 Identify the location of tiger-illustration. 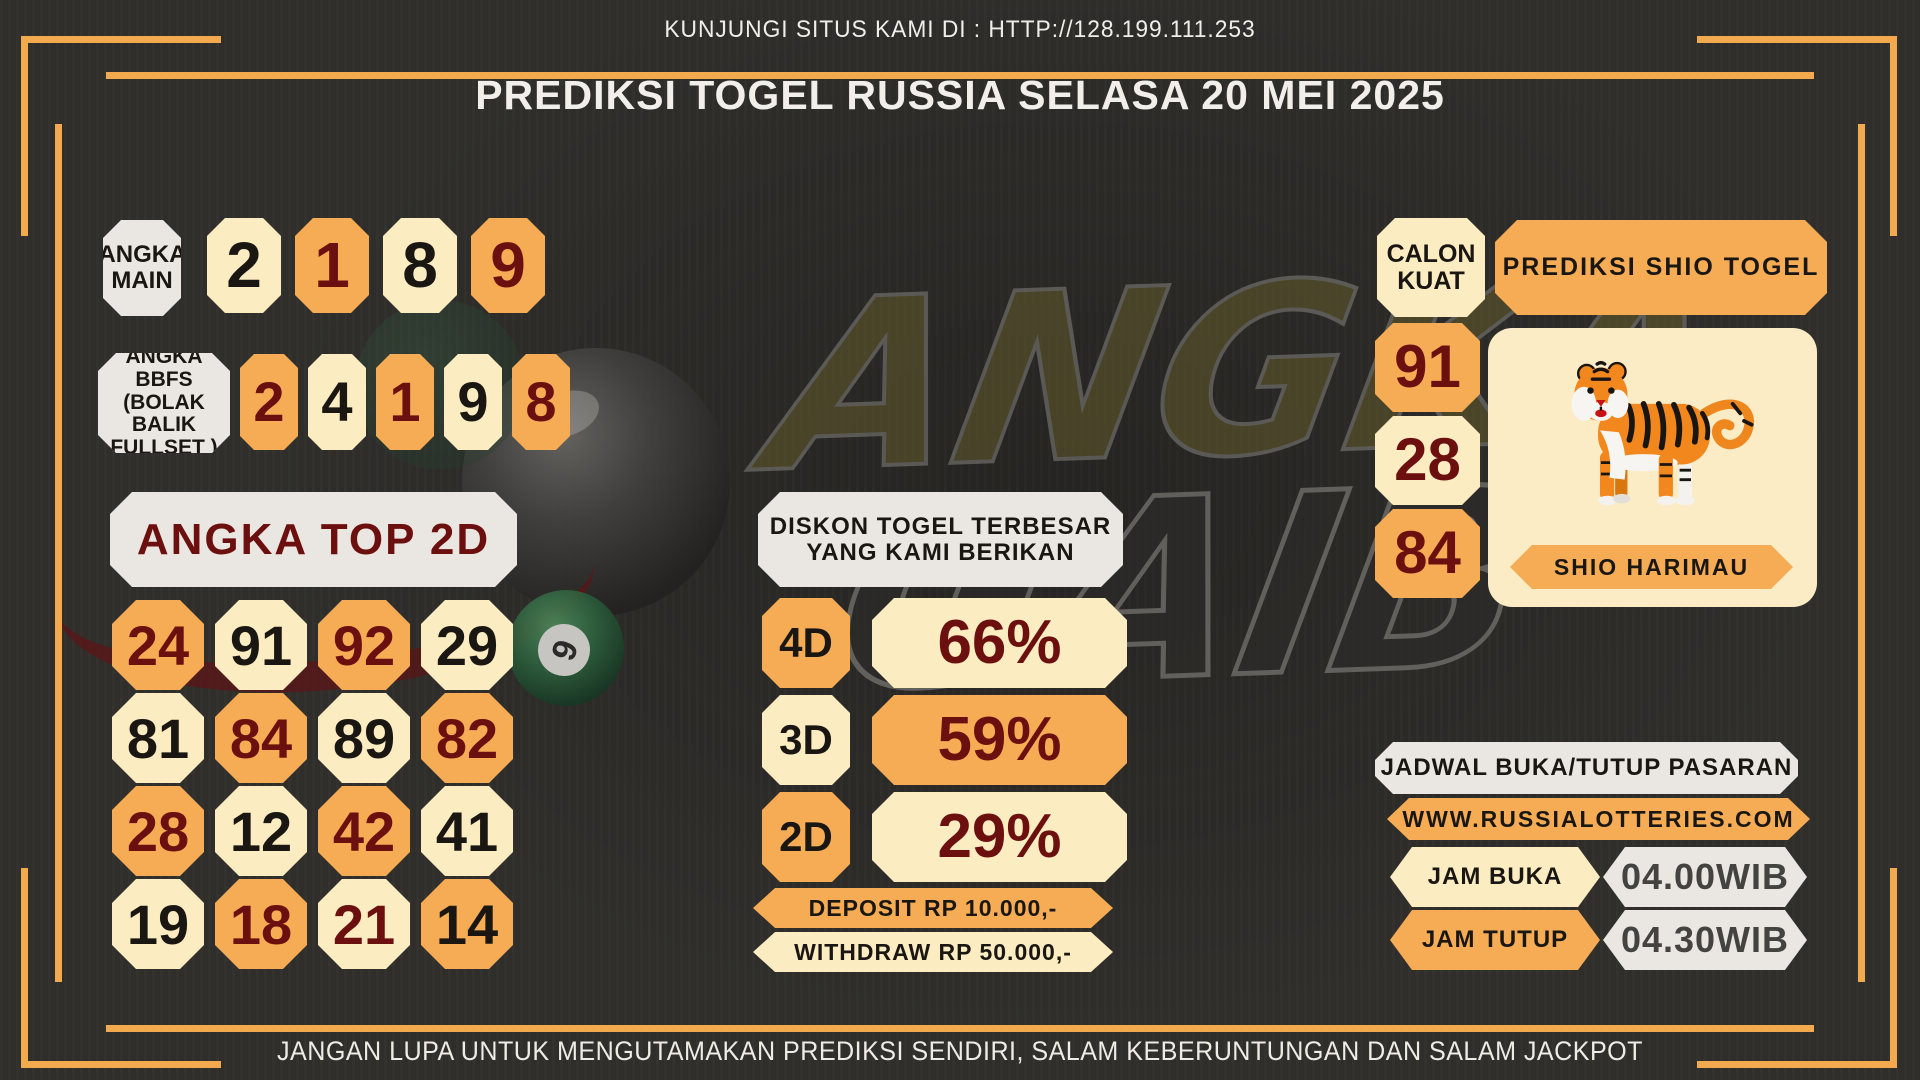
(1654, 440).